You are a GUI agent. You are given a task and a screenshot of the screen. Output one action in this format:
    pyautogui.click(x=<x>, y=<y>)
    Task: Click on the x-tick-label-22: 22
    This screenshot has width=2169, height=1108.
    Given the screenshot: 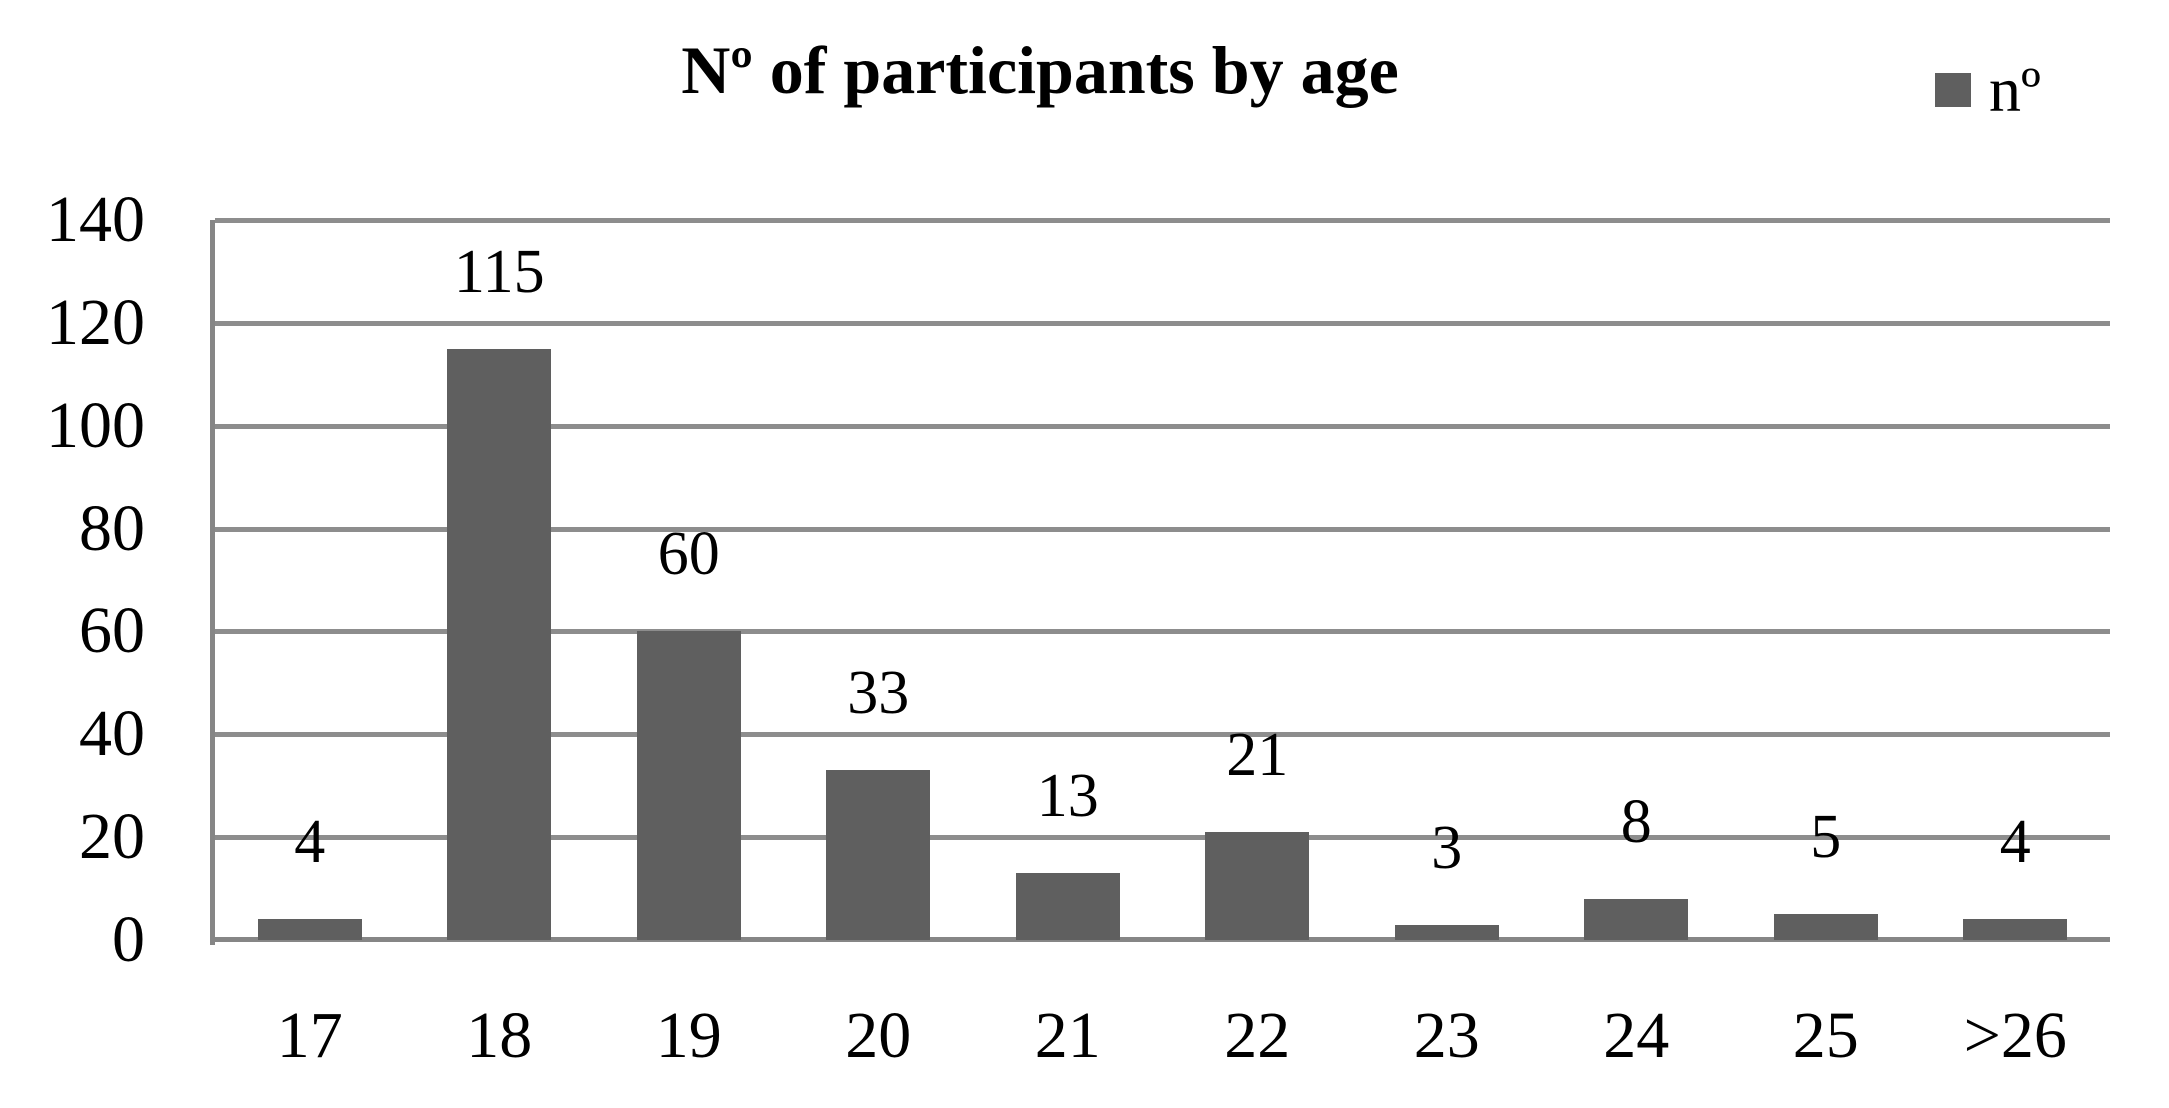 What is the action you would take?
    pyautogui.click(x=1257, y=1035)
    